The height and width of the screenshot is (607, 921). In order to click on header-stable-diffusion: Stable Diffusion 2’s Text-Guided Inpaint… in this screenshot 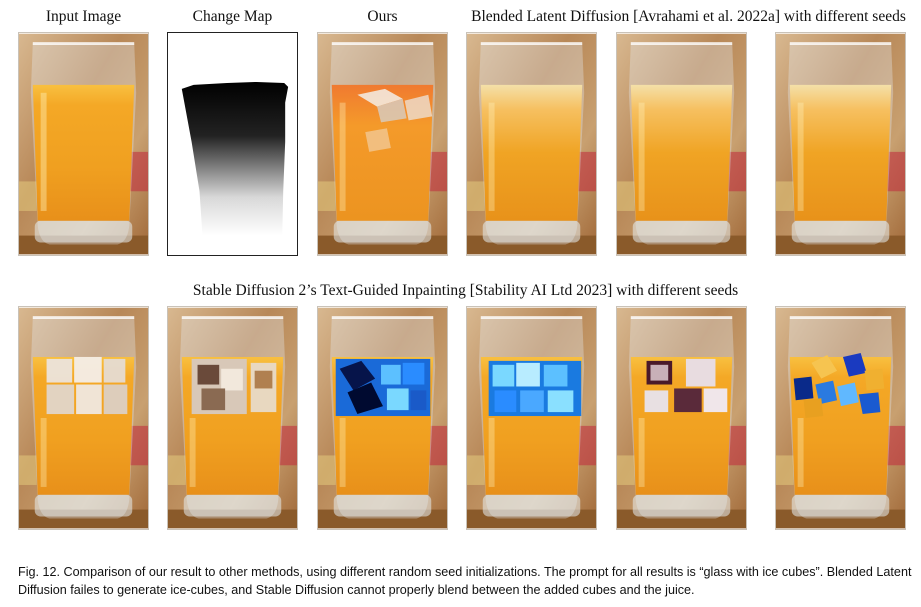, I will do `click(465, 290)`.